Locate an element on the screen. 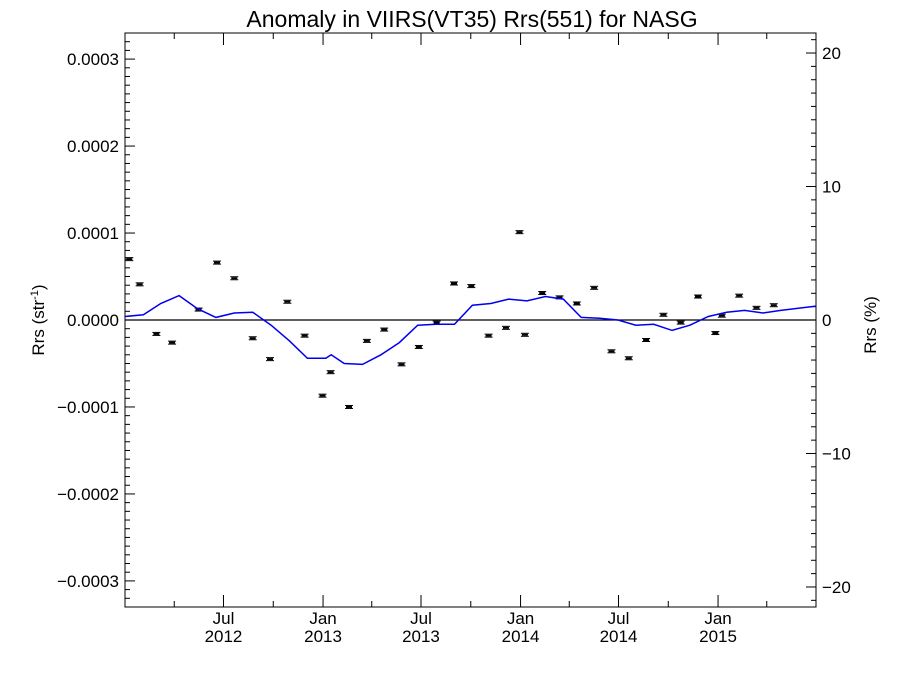 This screenshot has height=675, width=900. y-left-tick-label: 0.0000 is located at coordinates (93, 320).